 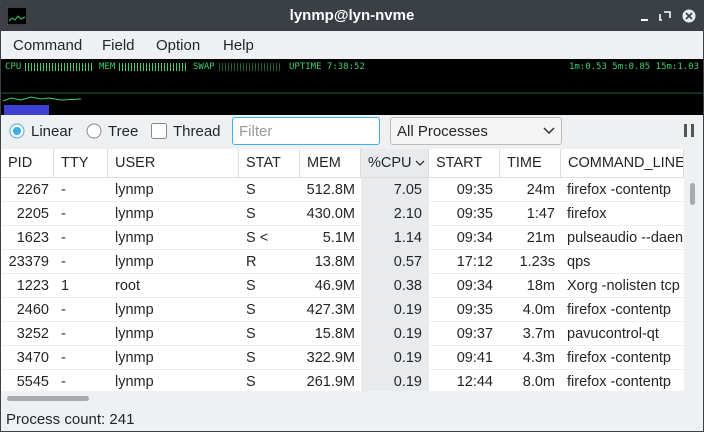 I want to click on column-header: COMMAND_LINE, so click(x=622, y=163).